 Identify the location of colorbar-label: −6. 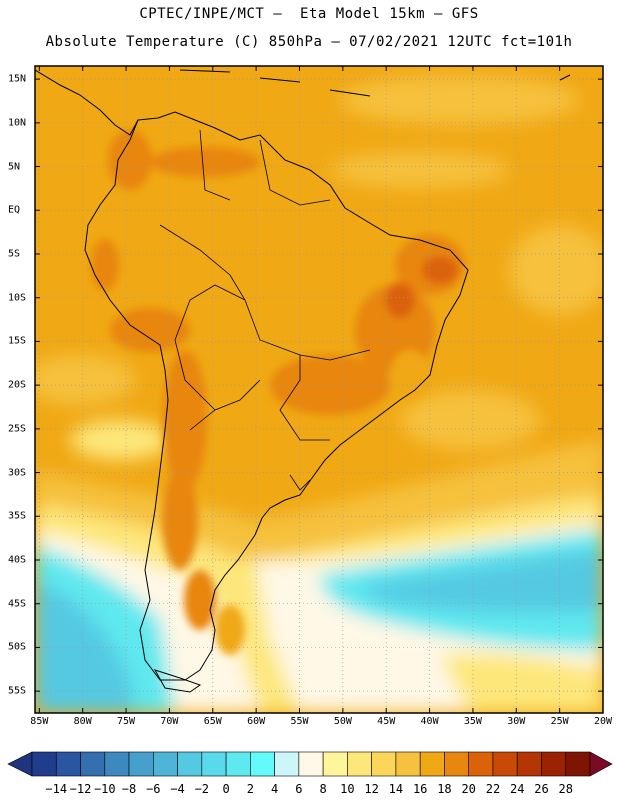
(153, 789).